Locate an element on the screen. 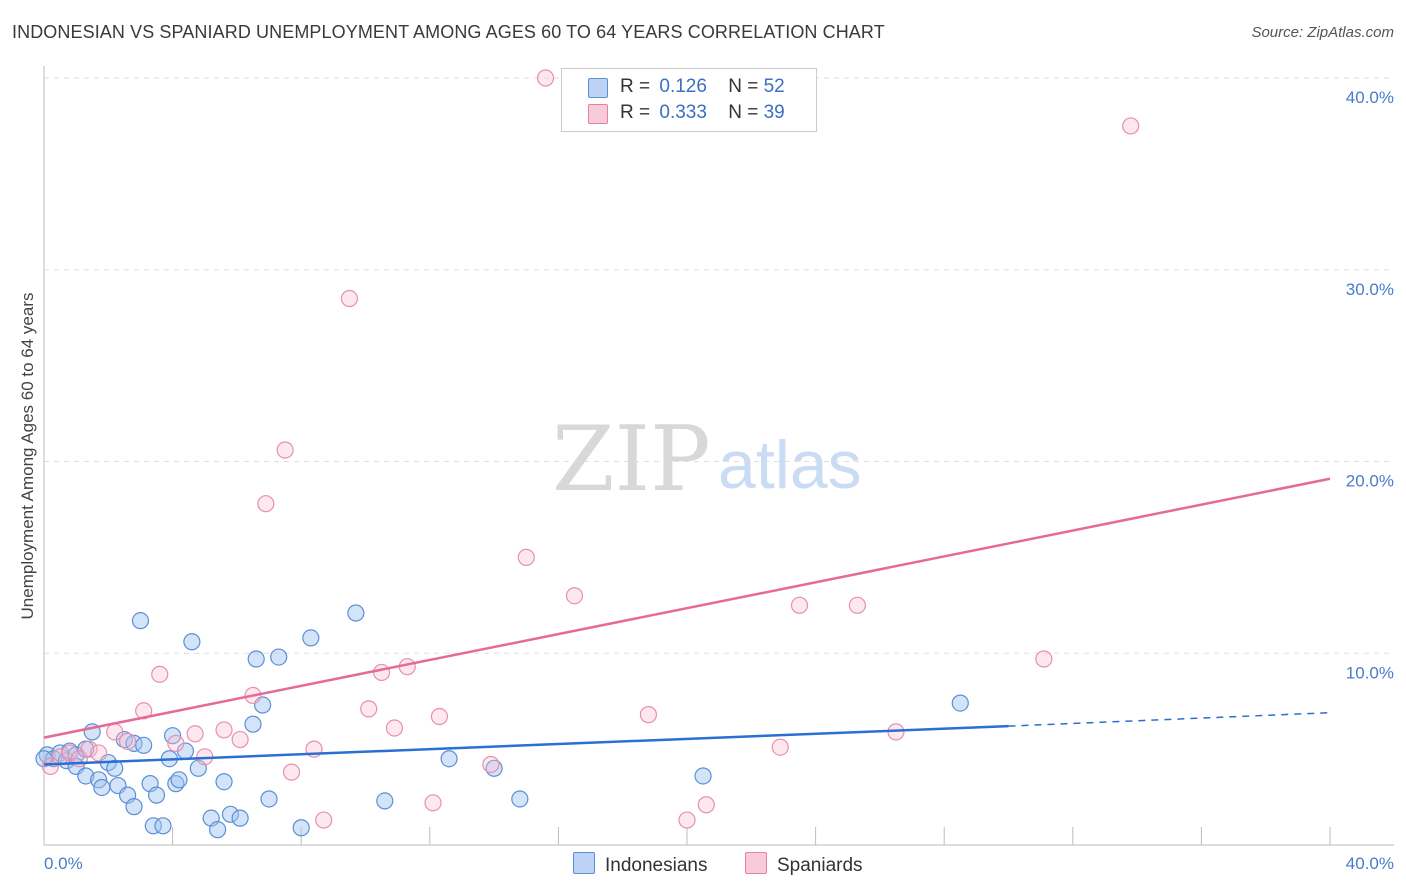 This screenshot has width=1406, height=892. r-value: 0.126 is located at coordinates (683, 86).